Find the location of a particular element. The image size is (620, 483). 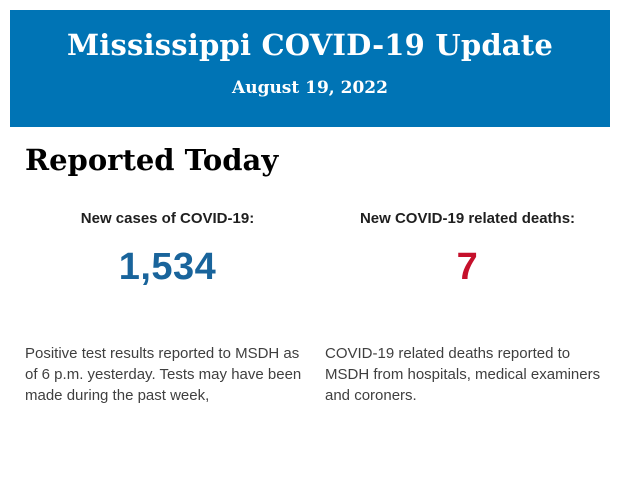

report-date: August 19, 2022 is located at coordinates (310, 88).